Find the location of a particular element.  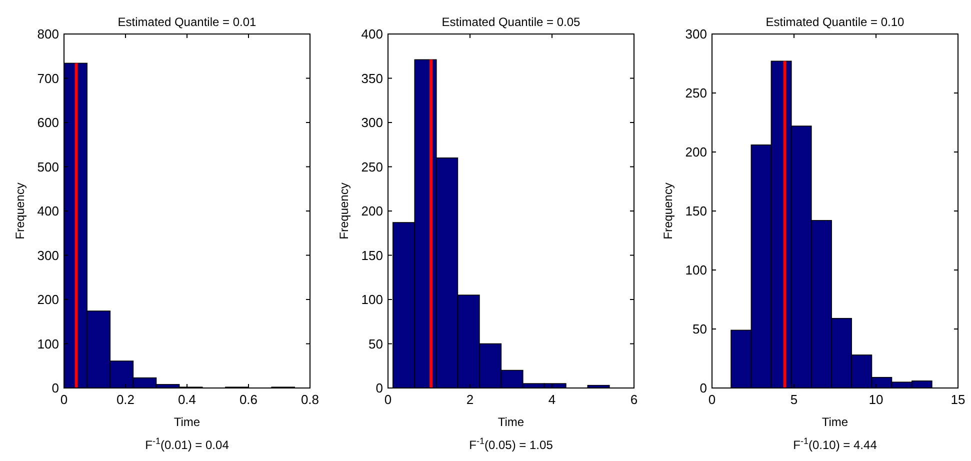

text: F$^{-1}$(0.01) = 0.04 is located at coordinates (187, 444).